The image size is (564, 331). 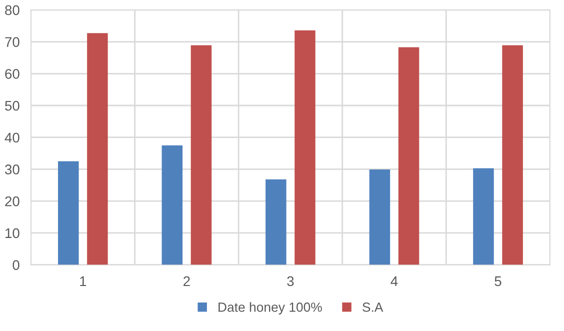 I want to click on y-tick-label: 20, so click(x=12, y=201).